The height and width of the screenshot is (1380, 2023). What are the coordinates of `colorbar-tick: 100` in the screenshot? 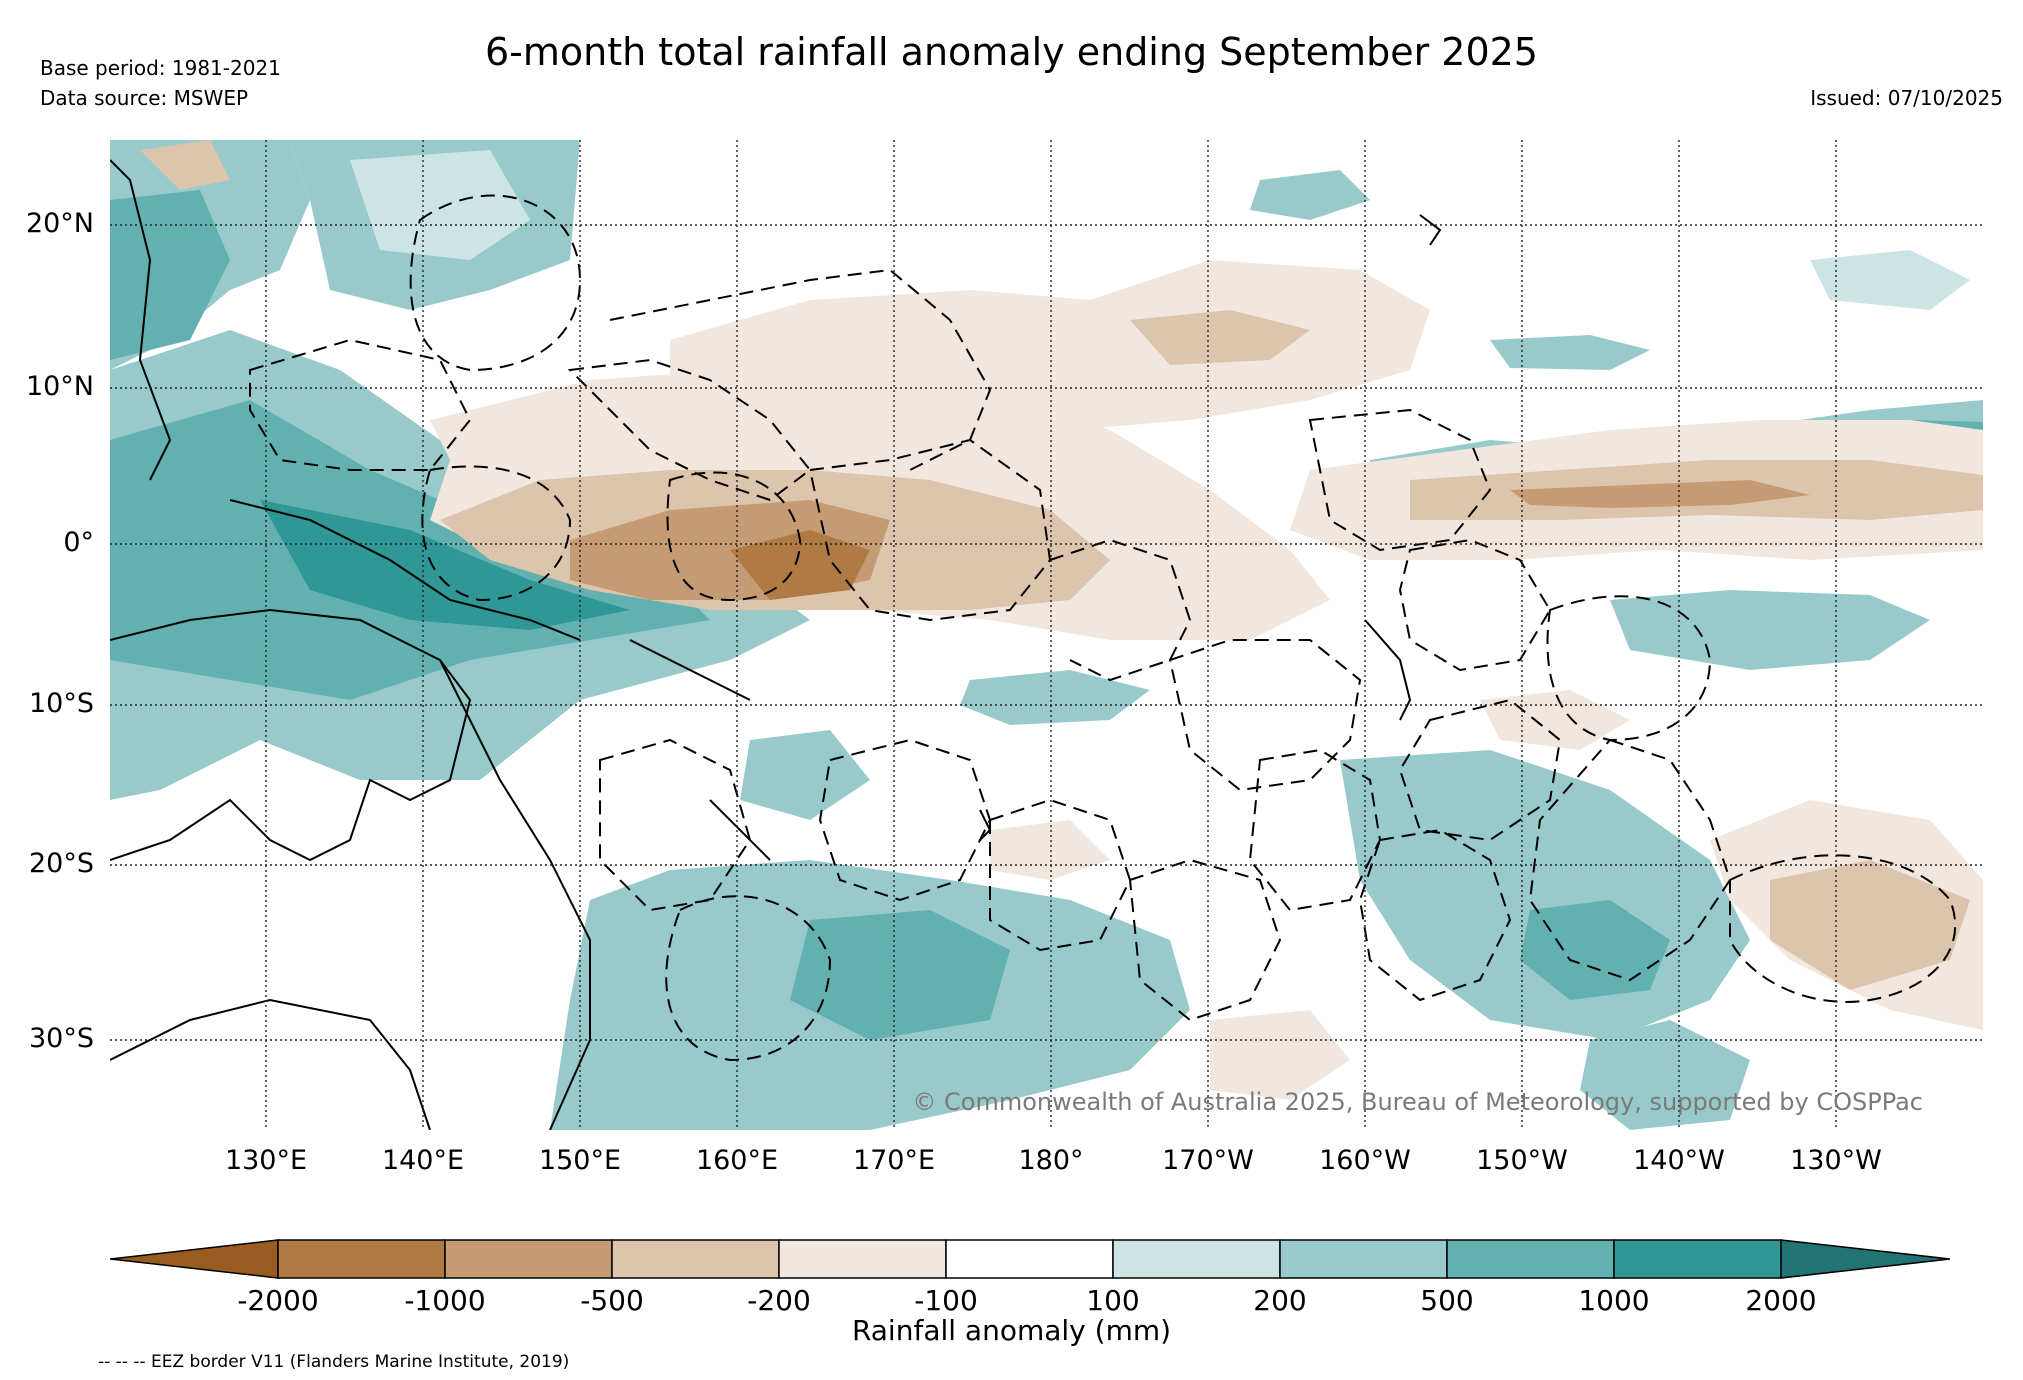 It's located at (1113, 1300).